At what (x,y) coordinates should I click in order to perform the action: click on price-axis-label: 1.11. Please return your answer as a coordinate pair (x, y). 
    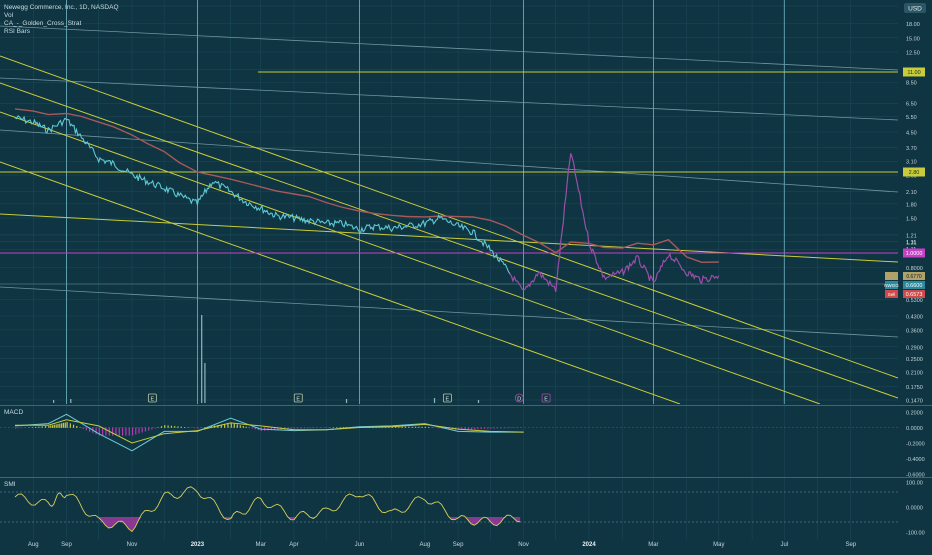
    Looking at the image, I should click on (911, 243).